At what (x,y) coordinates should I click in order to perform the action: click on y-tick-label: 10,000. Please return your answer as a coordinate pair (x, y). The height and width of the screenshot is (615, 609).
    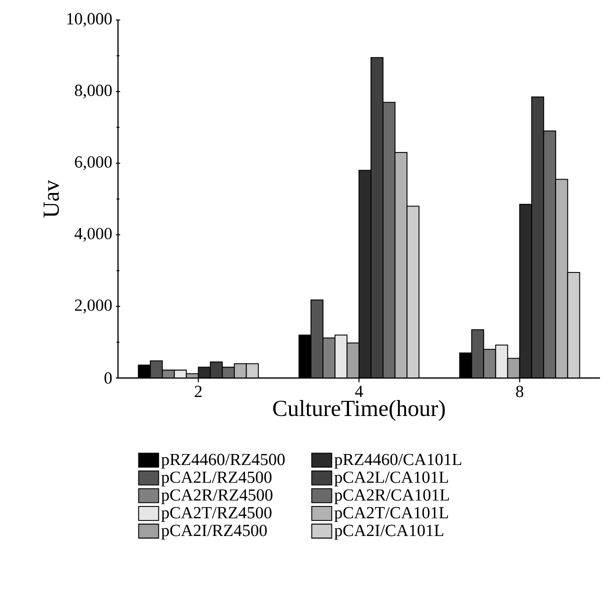
    Looking at the image, I should click on (89, 20).